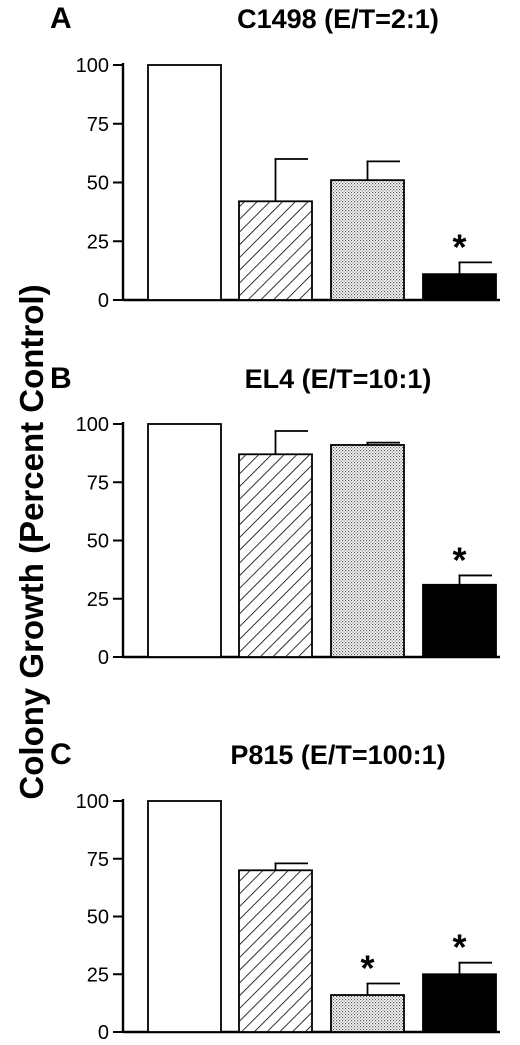 The width and height of the screenshot is (520, 1045). I want to click on panel-title: C1498 (E/T=2:1), so click(338, 19).